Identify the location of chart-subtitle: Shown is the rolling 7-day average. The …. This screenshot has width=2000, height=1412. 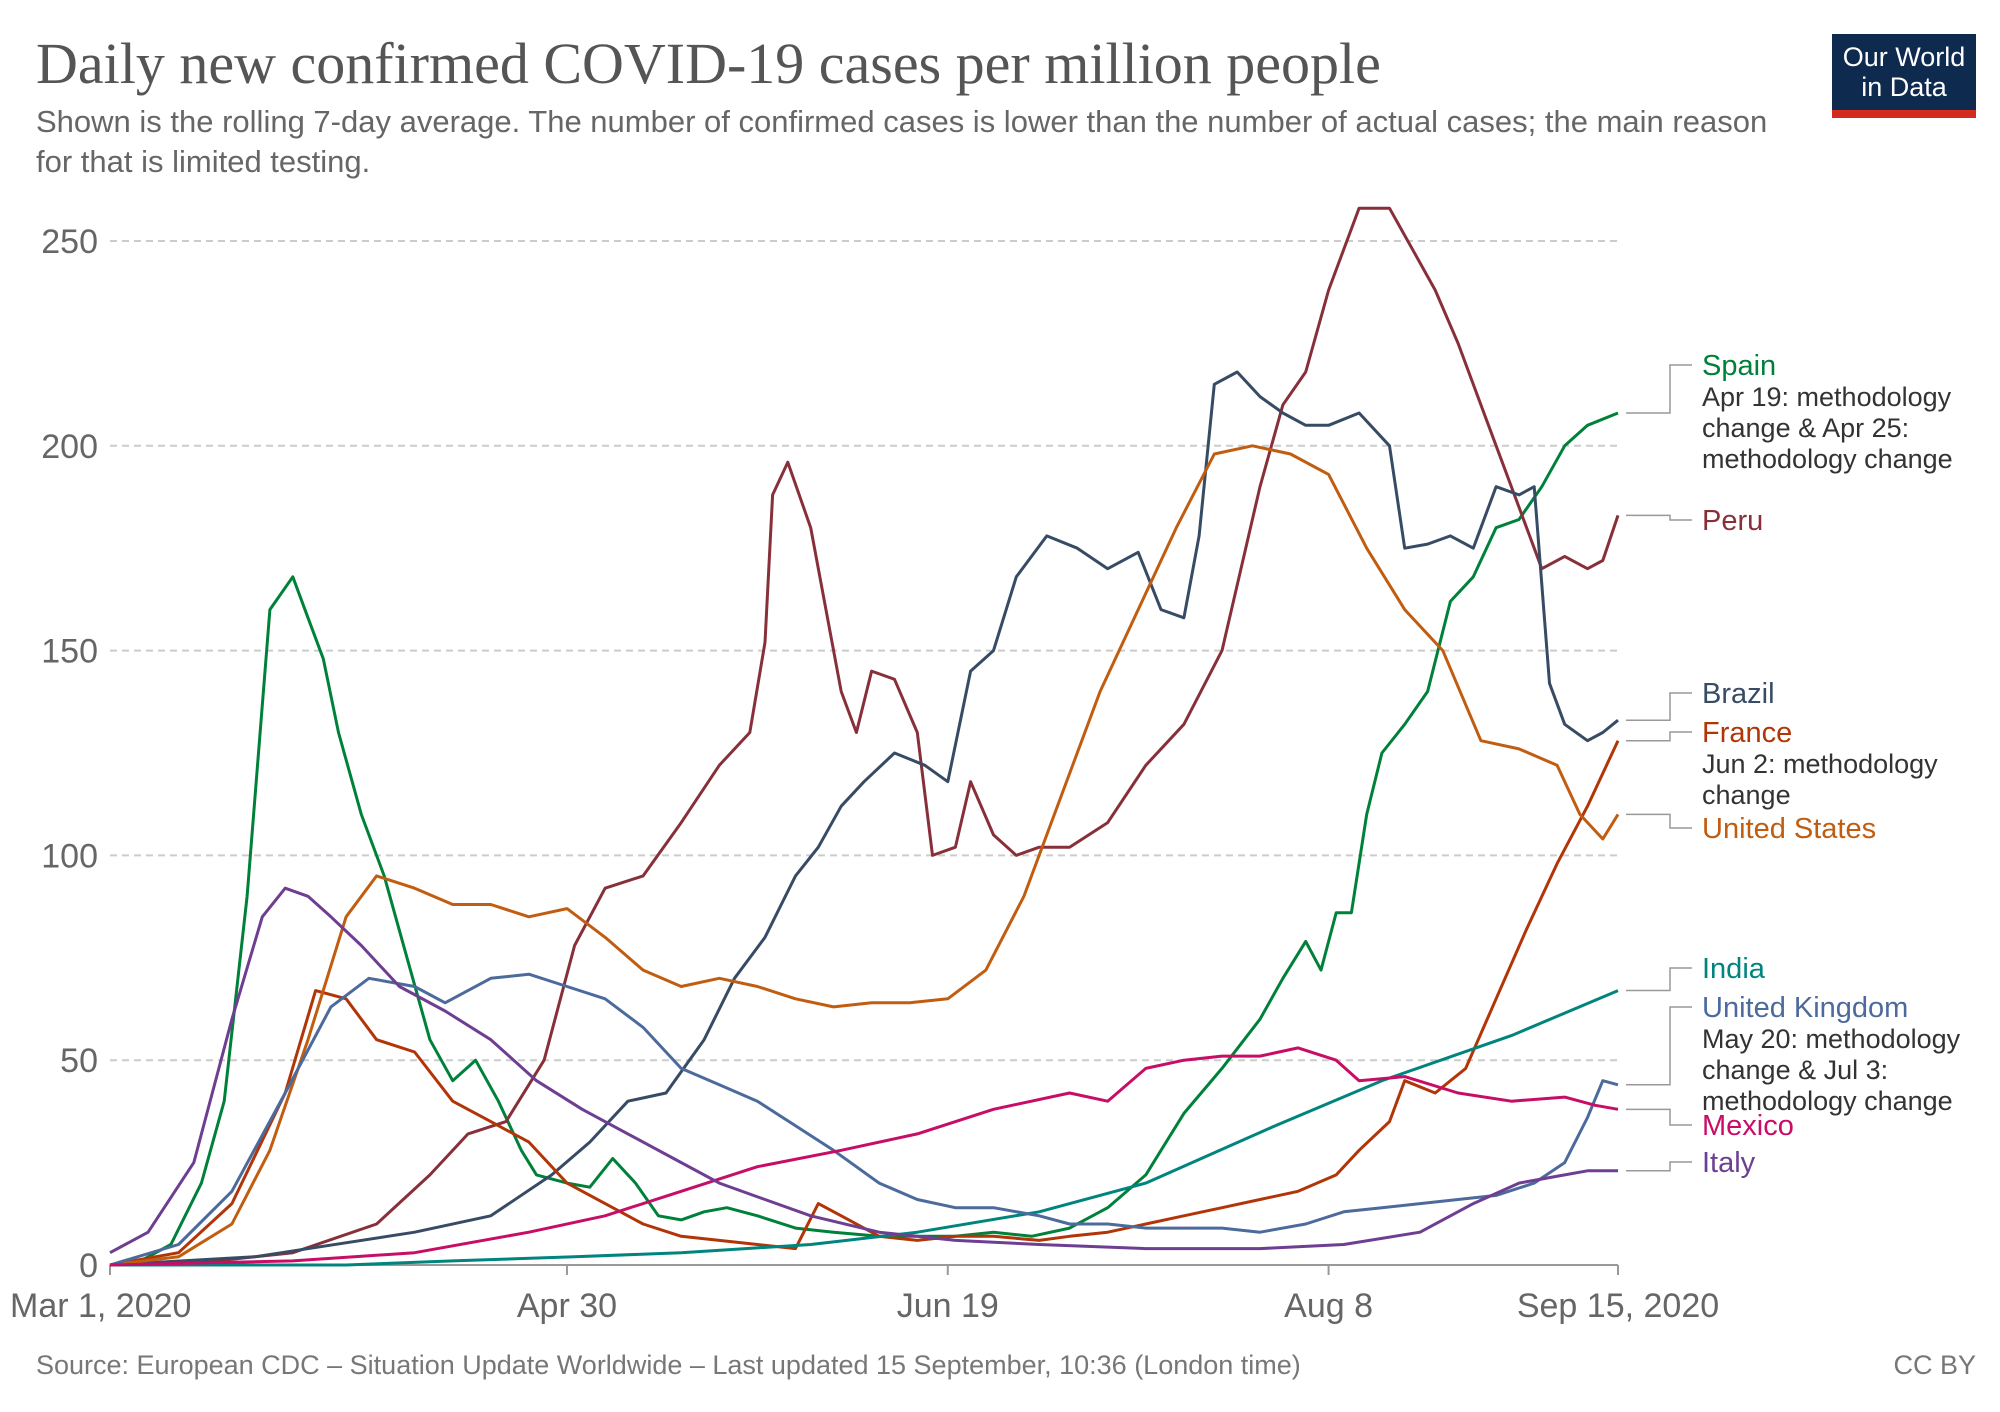
(902, 141).